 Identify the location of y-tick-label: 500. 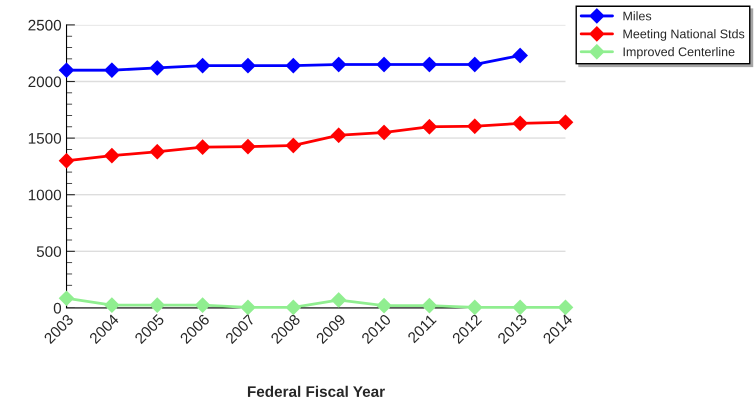
(49, 252).